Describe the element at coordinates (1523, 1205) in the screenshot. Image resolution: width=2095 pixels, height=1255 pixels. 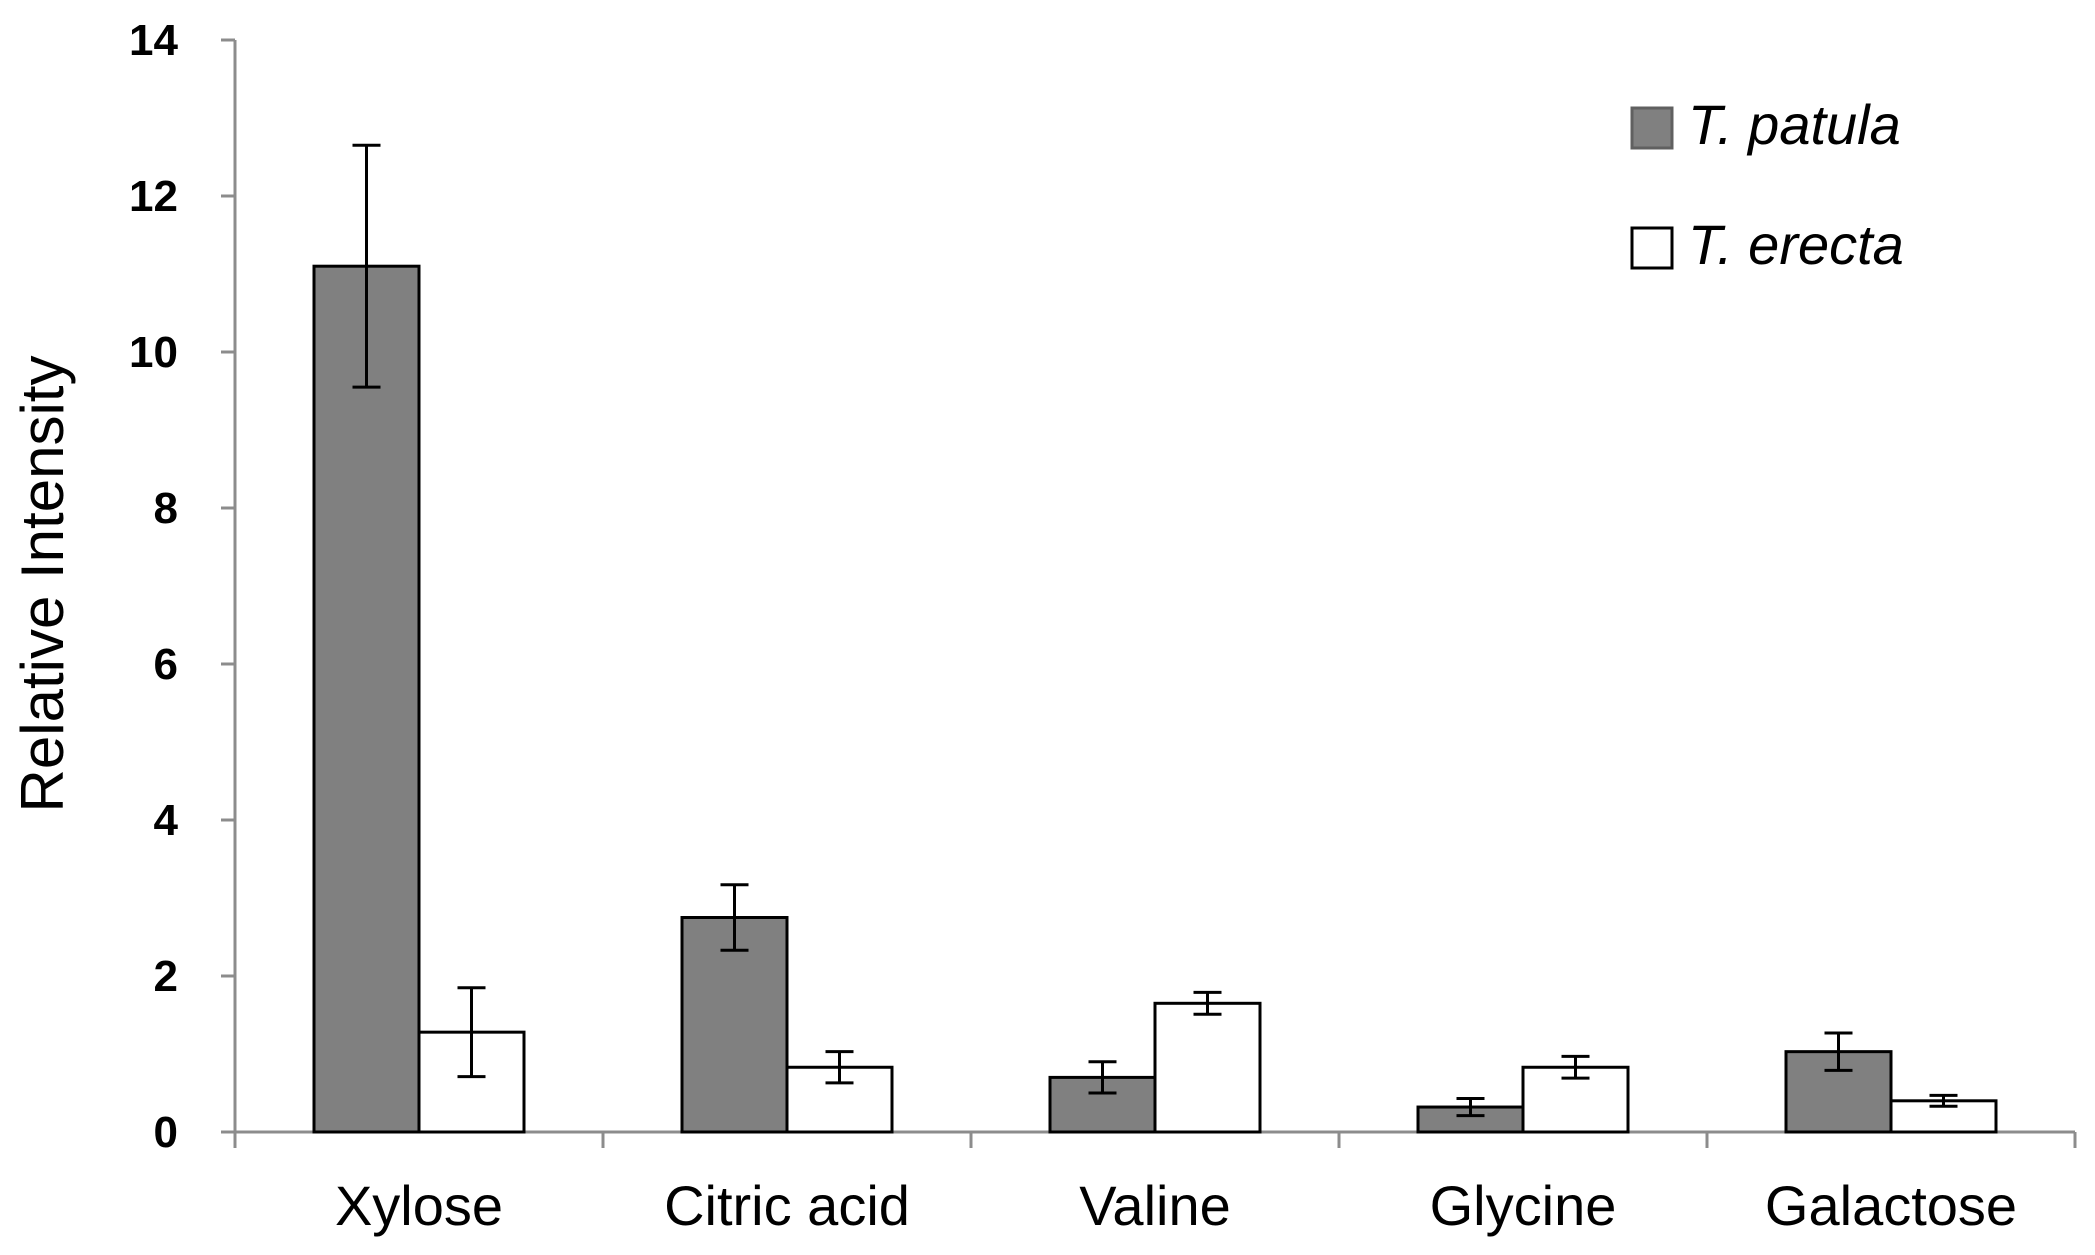
I see `x-tick-label: Glycine` at that location.